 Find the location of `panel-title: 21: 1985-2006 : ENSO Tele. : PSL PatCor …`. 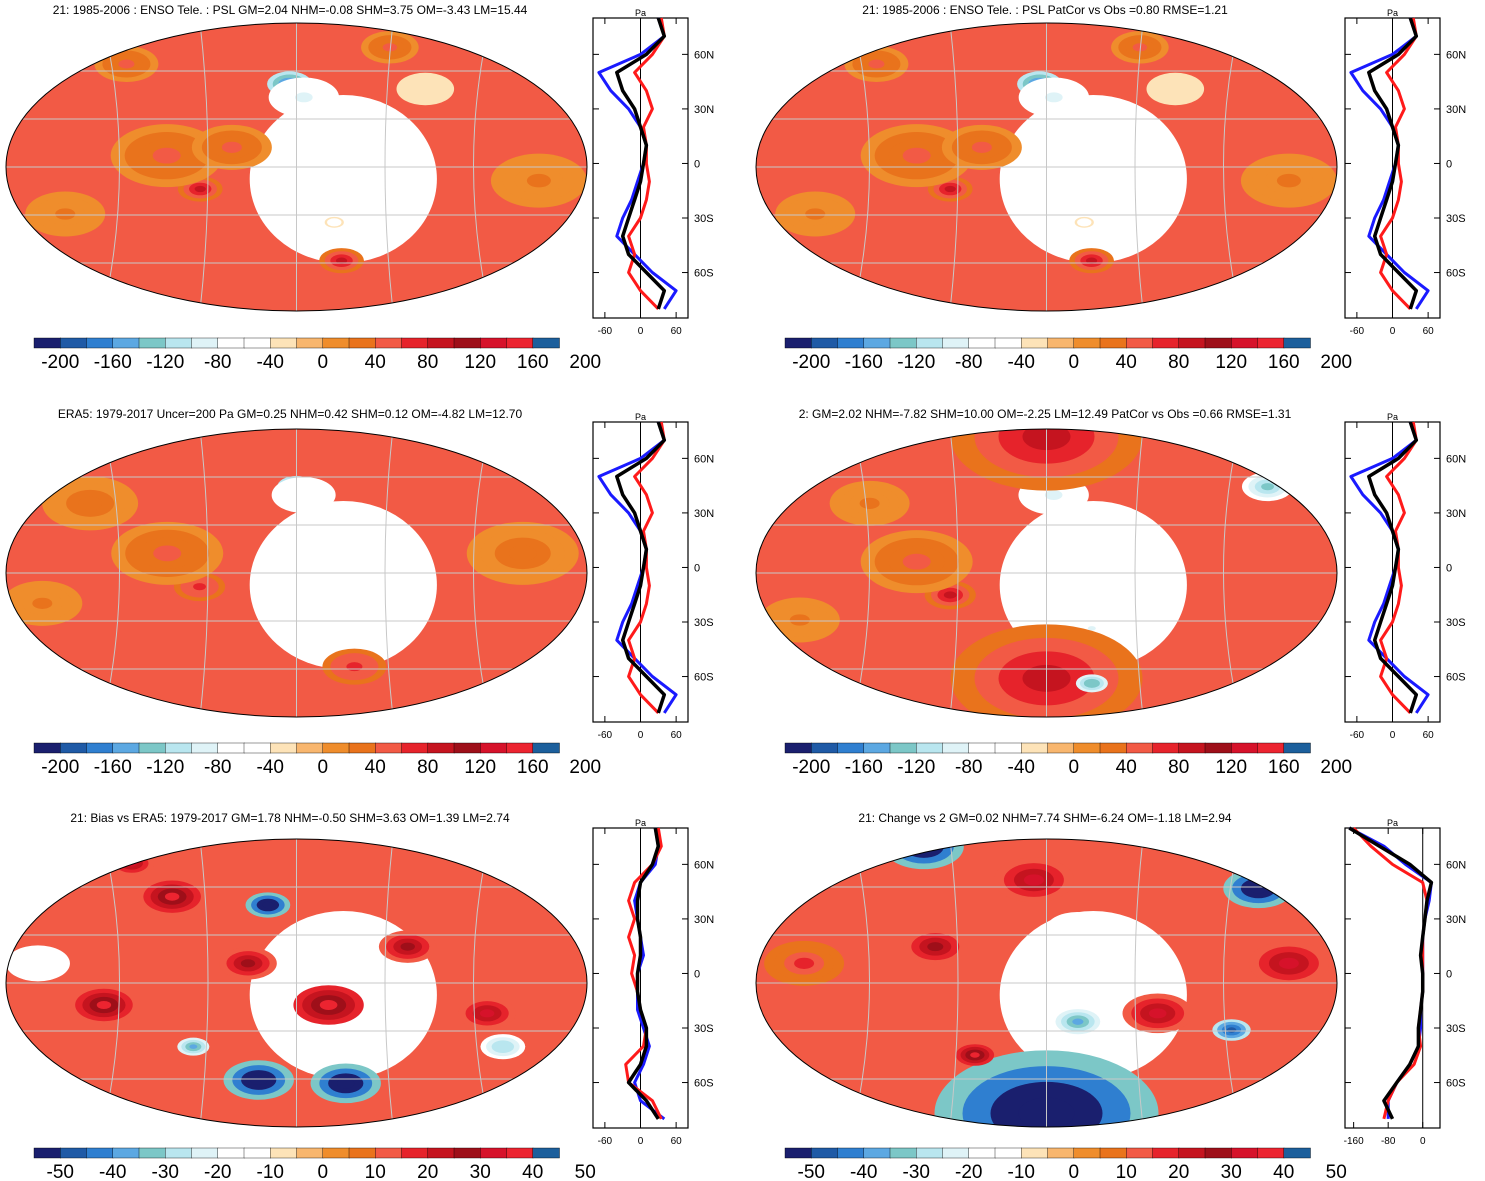

panel-title: 21: 1985-2006 : ENSO Tele. : PSL PatCor … is located at coordinates (1045, 10).